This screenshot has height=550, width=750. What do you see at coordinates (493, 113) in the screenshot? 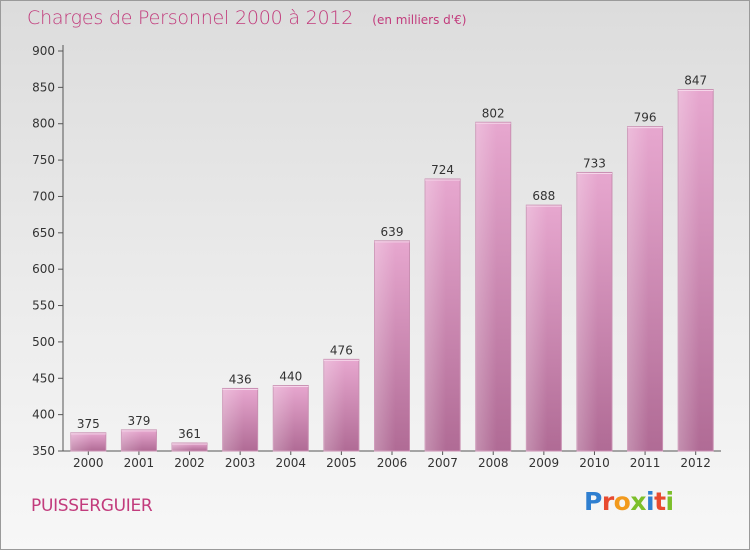
I see `data-label: 802` at bounding box center [493, 113].